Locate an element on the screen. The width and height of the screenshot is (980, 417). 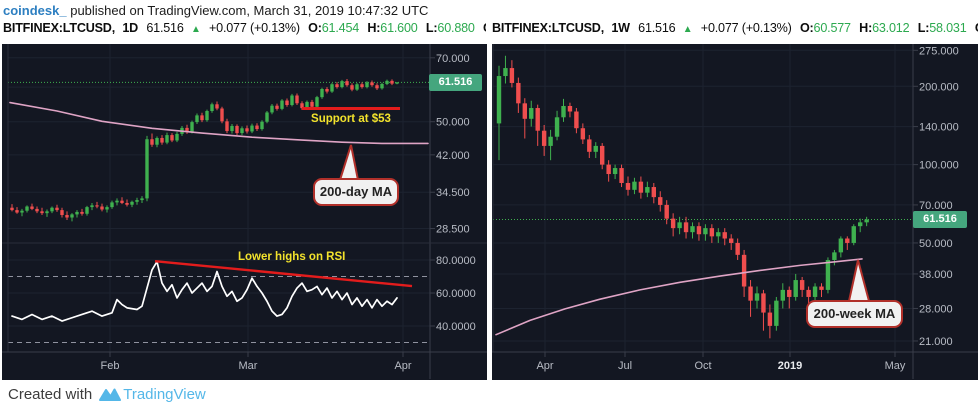
author-handle-link: coindesk_ is located at coordinates (35, 10).